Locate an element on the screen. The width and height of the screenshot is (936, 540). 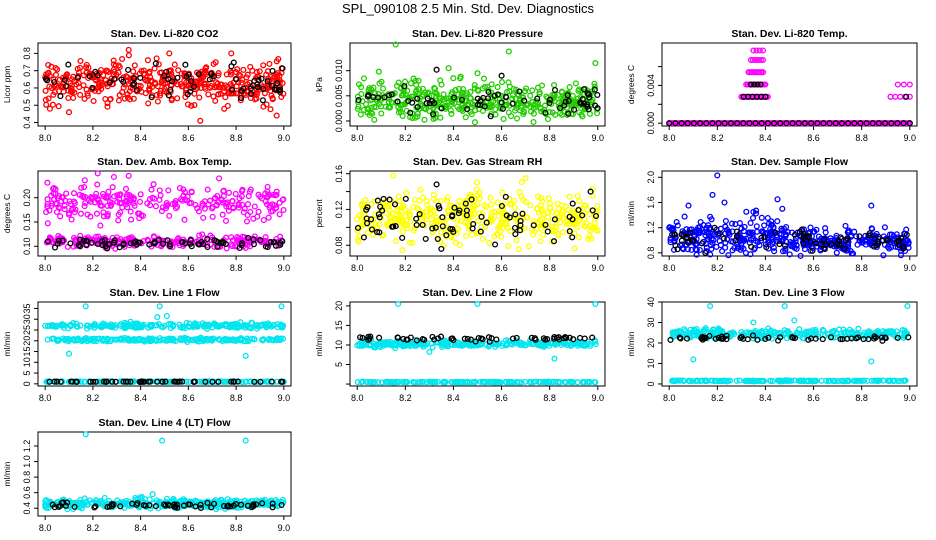
y-tick-label: 10 is located at coordinates (27, 362).